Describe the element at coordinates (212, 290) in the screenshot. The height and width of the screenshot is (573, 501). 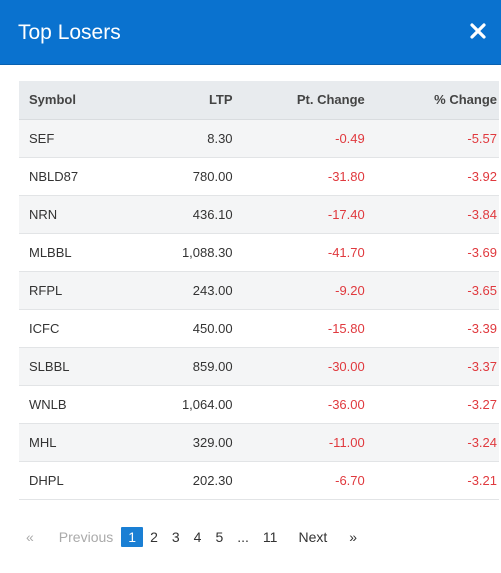
I see `ltp-cell: 243.00` at that location.